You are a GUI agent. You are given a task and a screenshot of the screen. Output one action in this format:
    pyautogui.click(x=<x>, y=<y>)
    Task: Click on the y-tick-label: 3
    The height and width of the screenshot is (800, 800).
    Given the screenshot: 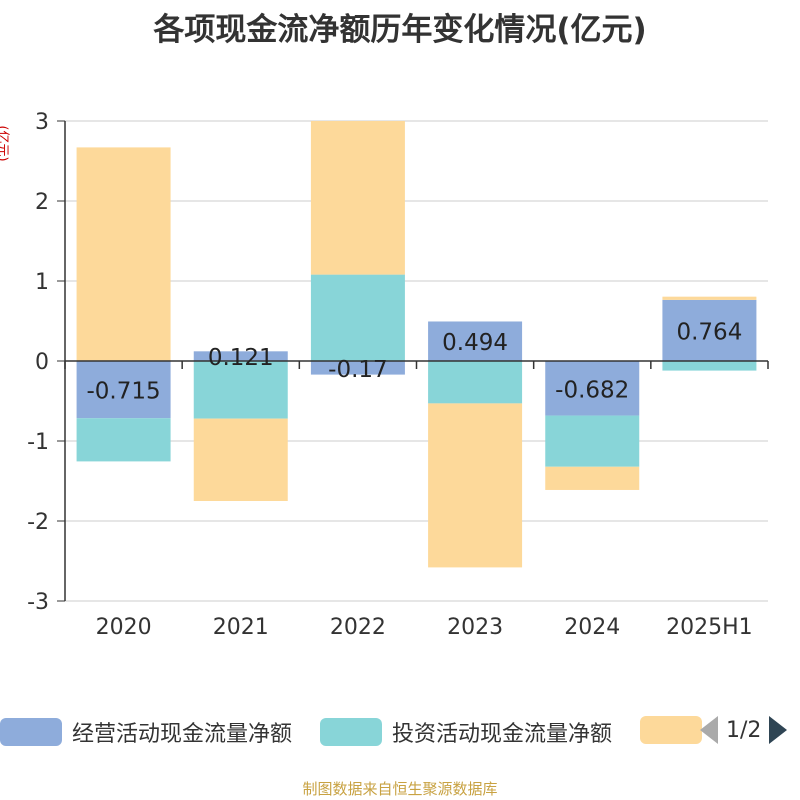 What is the action you would take?
    pyautogui.click(x=42, y=122)
    